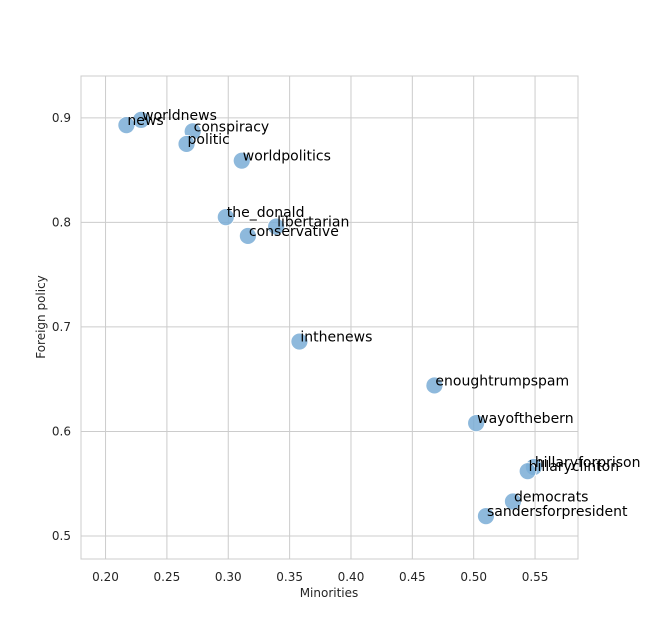  I want to click on y-tick-labels: 0.5 0.6 0.7 0.8 0.9, so click(61, 327).